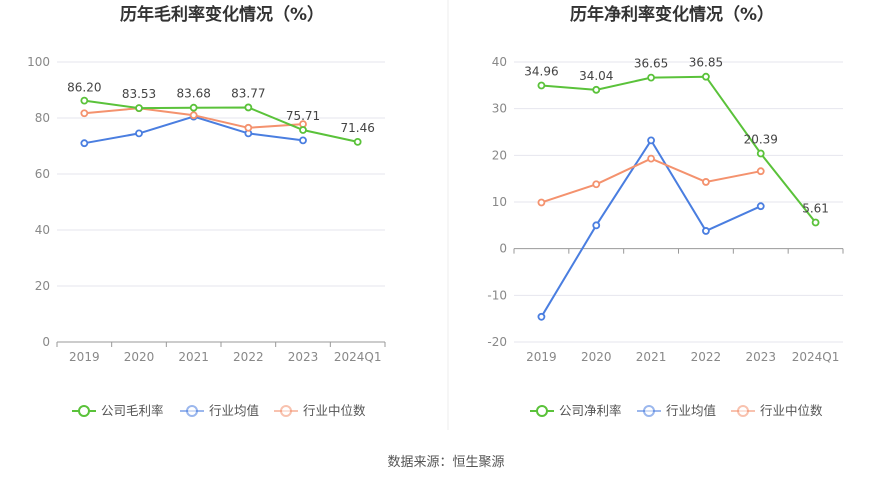 This screenshot has width=893, height=481. What do you see at coordinates (590, 410) in the screenshot?
I see `legend-label: 公司净利率` at bounding box center [590, 410].